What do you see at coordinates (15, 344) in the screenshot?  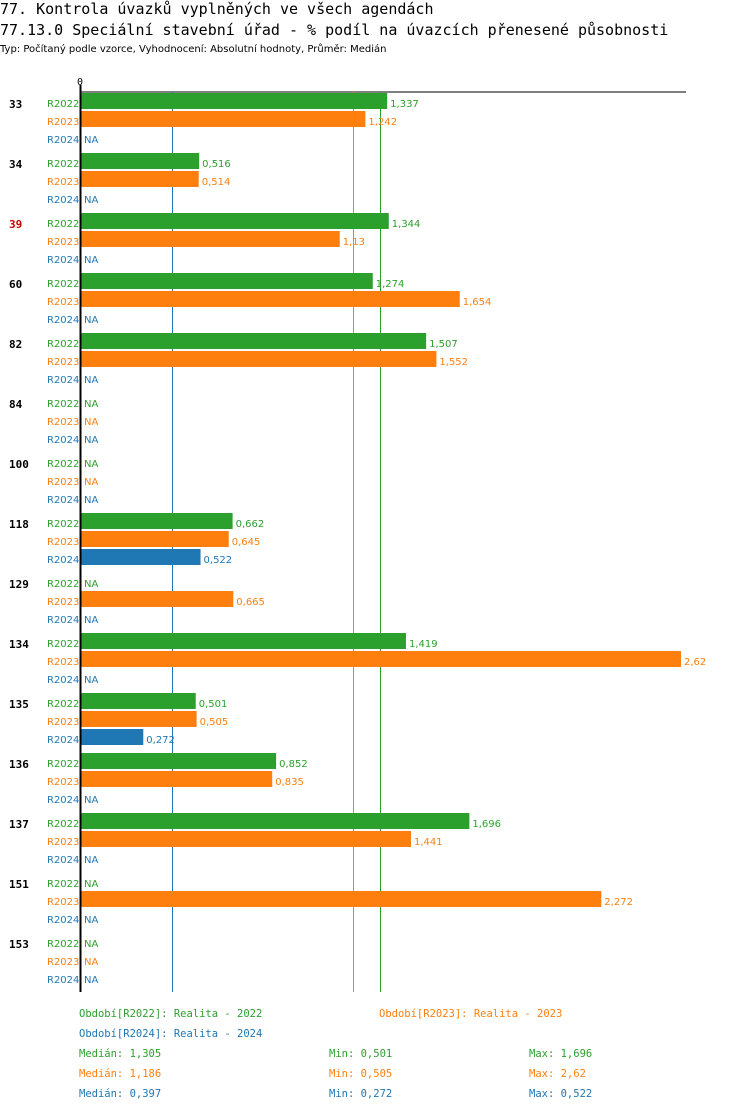 I see `category-label: 82` at bounding box center [15, 344].